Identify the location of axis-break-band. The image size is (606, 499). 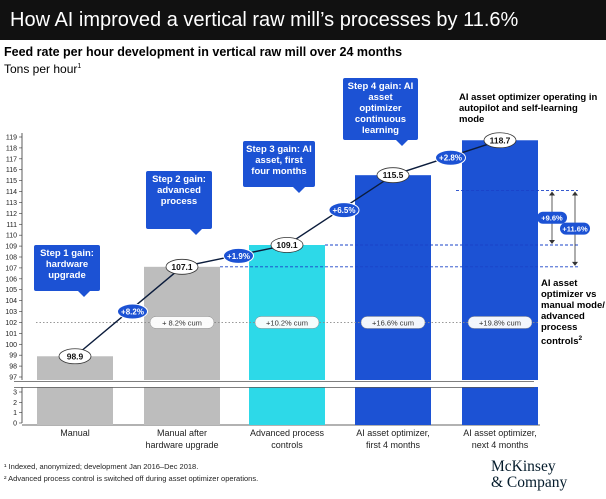
(277, 383).